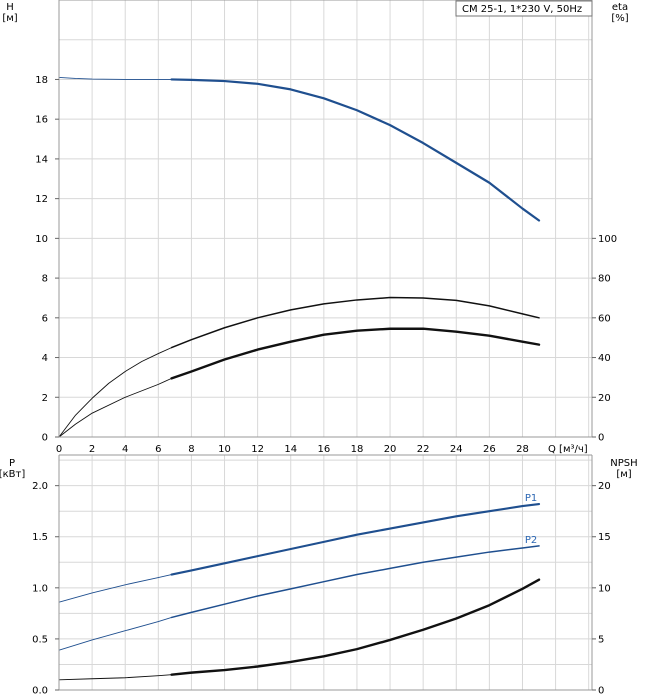 Image resolution: width=658 pixels, height=700 pixels. I want to click on eta_p-curve, so click(355, 353).